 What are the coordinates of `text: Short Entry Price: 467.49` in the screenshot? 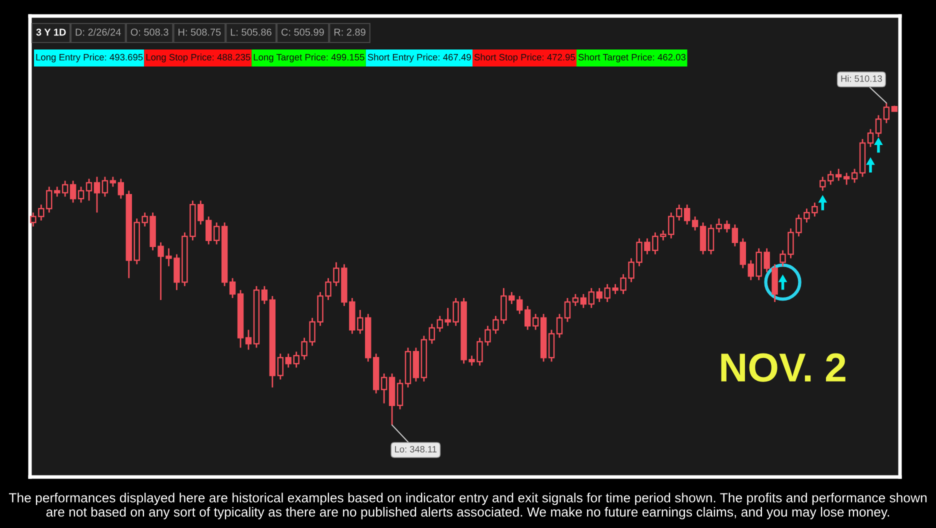 It's located at (419, 58).